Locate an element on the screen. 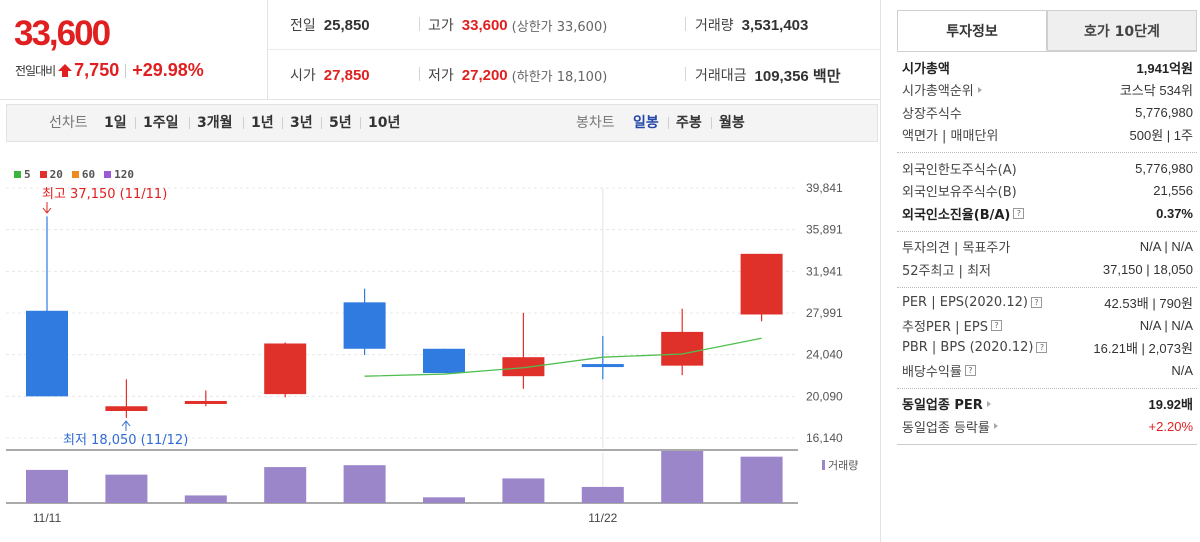 The width and height of the screenshot is (1200, 542). info-row: 동일업종 등락률 +2.20% is located at coordinates (1047, 426).